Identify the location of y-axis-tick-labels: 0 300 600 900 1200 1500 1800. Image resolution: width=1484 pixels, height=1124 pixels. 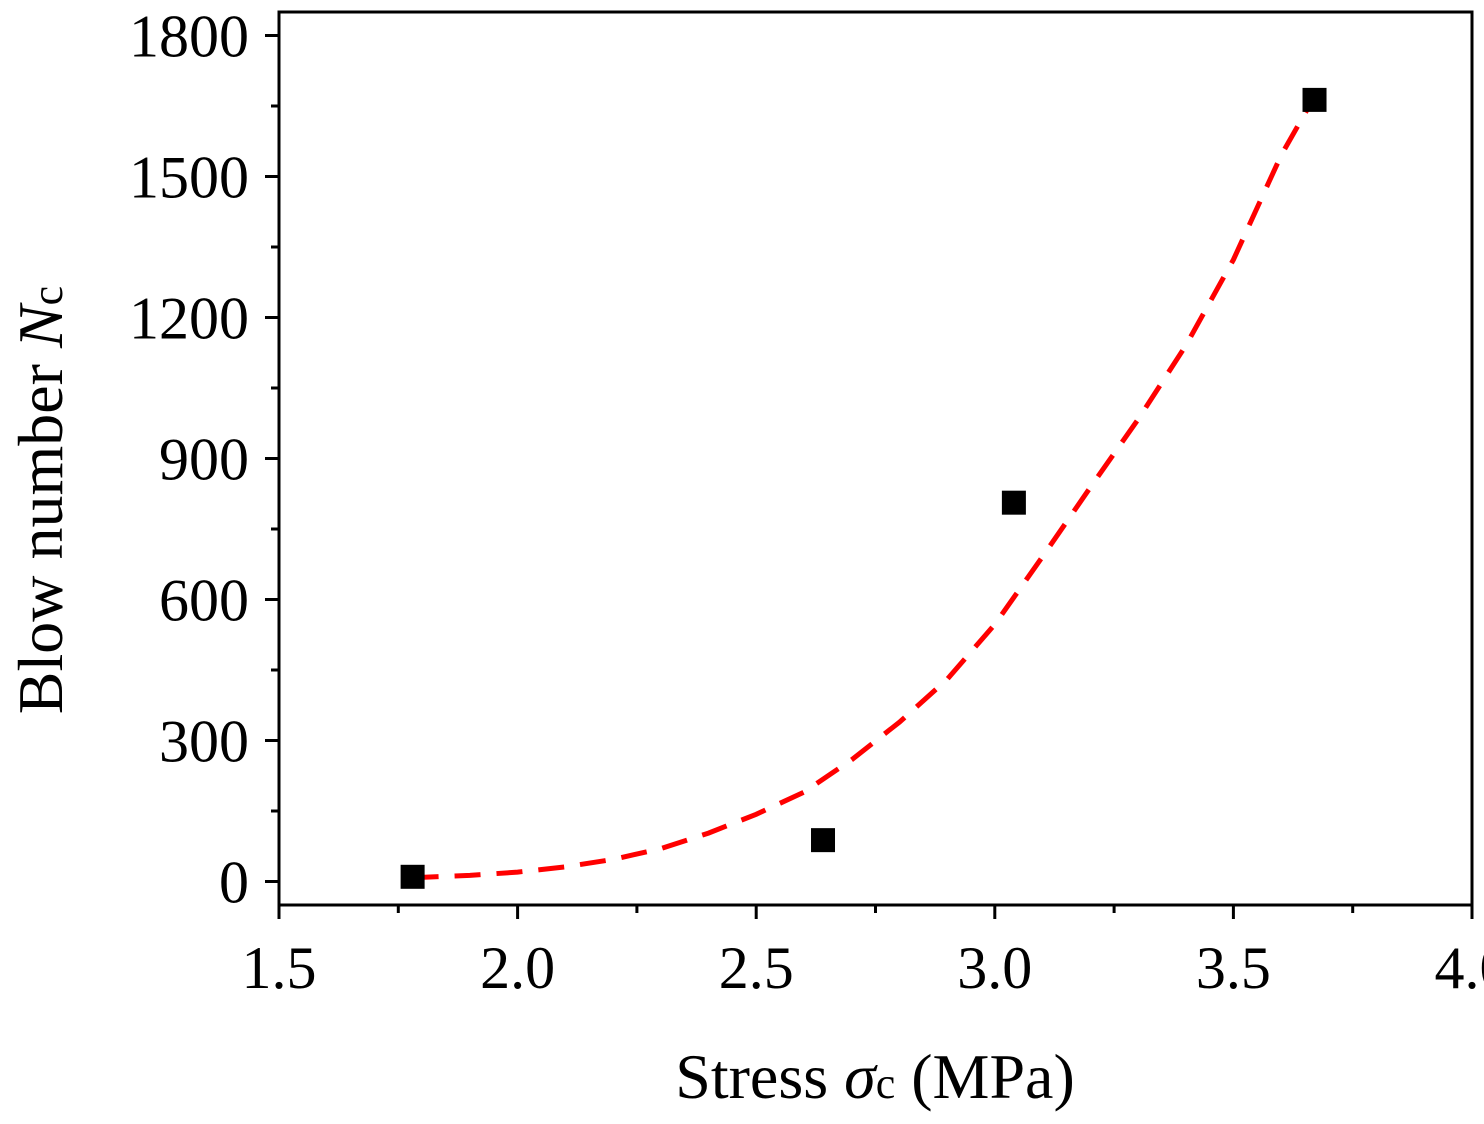
(189, 460).